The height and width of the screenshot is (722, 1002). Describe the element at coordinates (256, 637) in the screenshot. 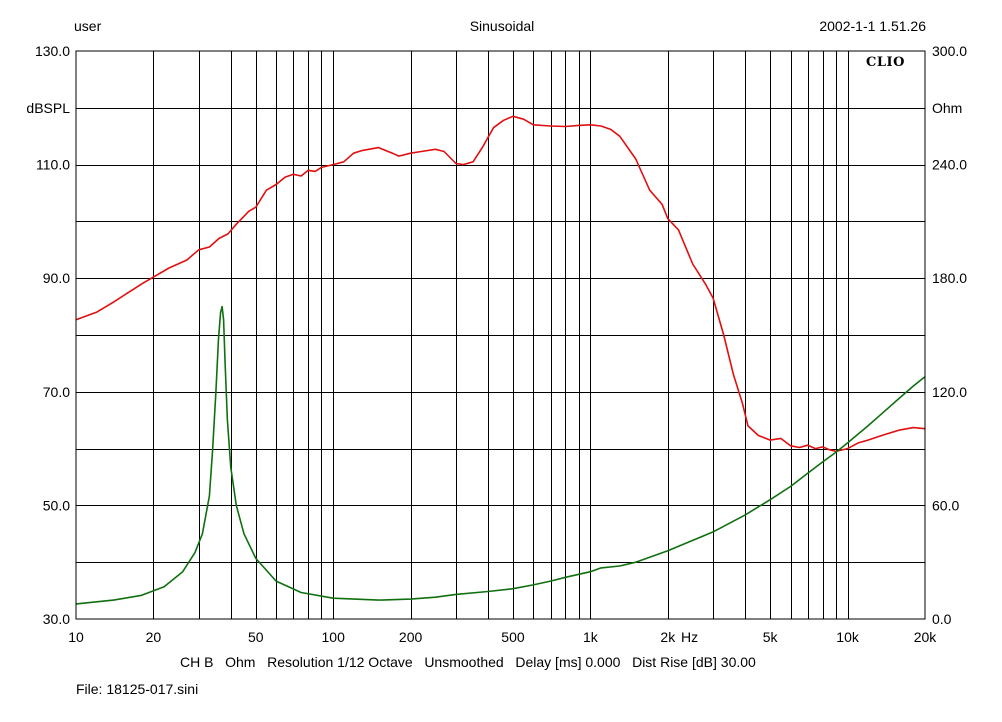

I see `x-tick-label: 50` at that location.